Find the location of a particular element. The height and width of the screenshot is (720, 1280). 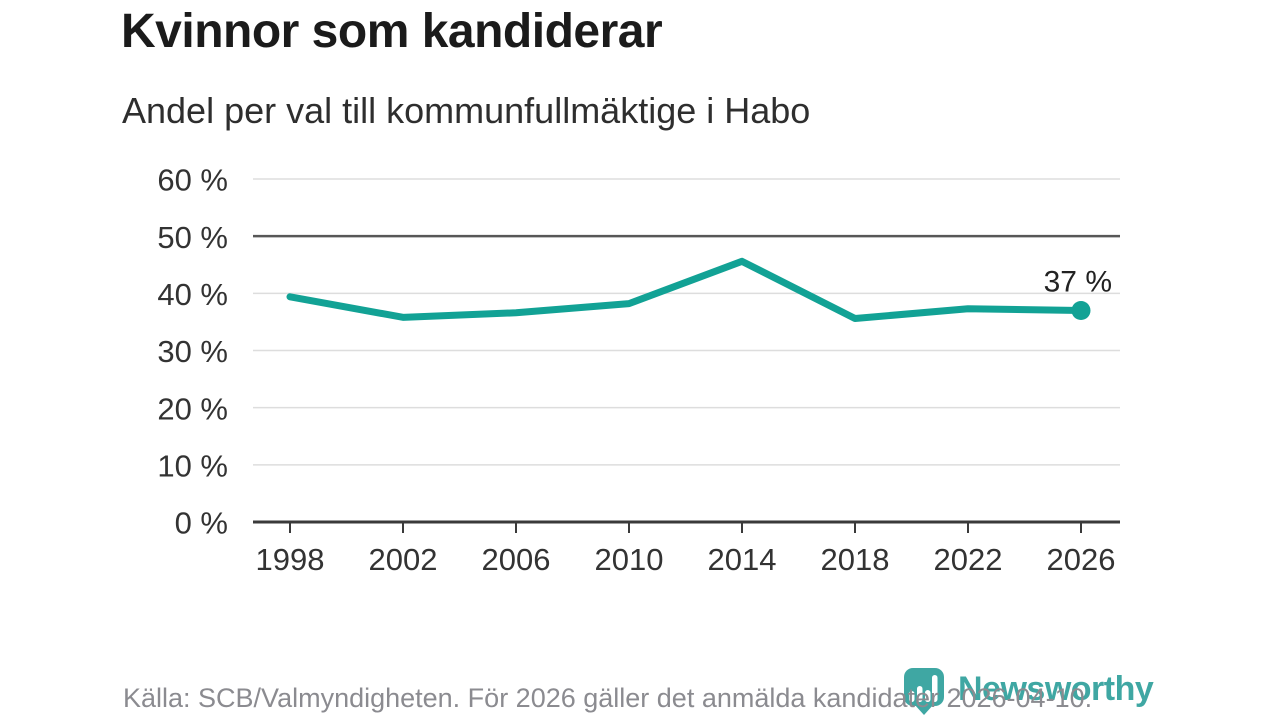

y-tick-label: 50 % is located at coordinates (192, 237).